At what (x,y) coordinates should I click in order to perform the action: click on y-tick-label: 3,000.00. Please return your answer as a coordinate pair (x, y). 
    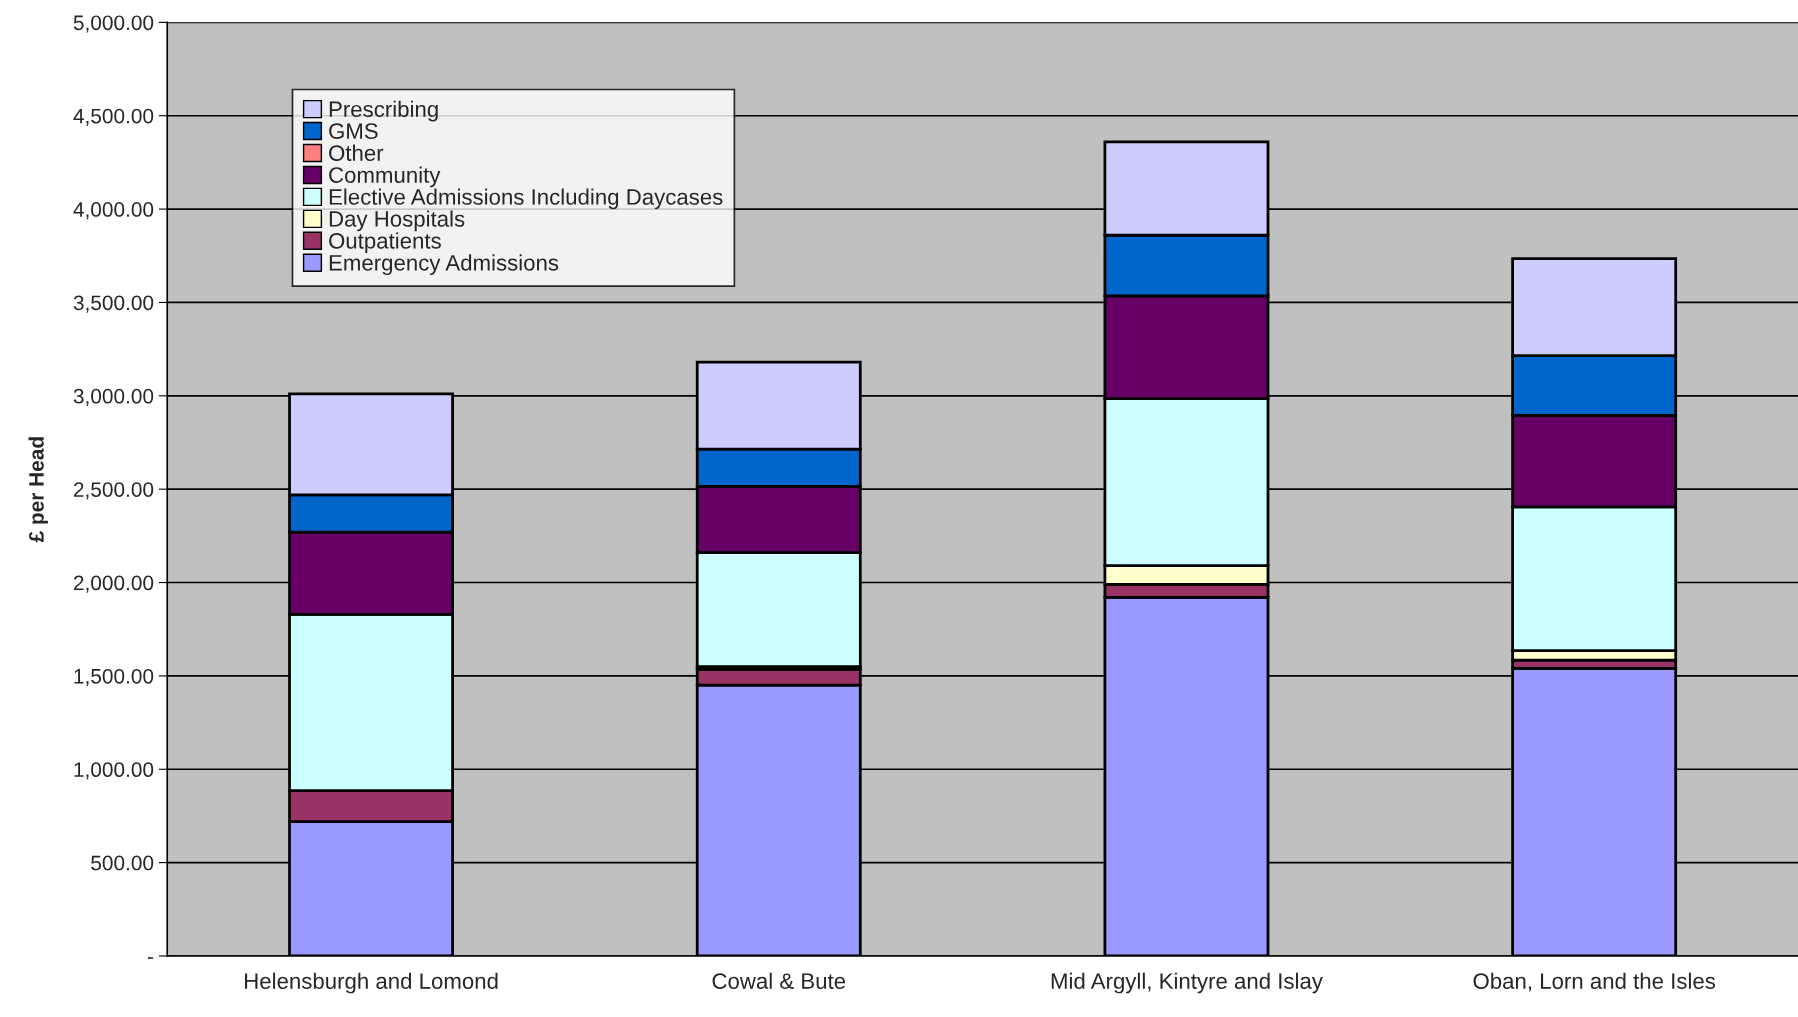
    Looking at the image, I should click on (113, 397).